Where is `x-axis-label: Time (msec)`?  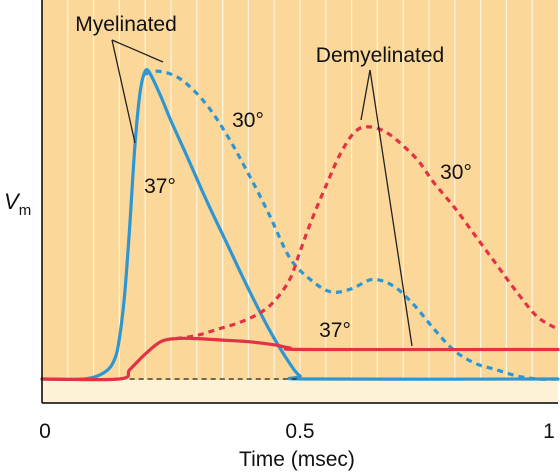
x-axis-label: Time (msec) is located at coordinates (297, 459).